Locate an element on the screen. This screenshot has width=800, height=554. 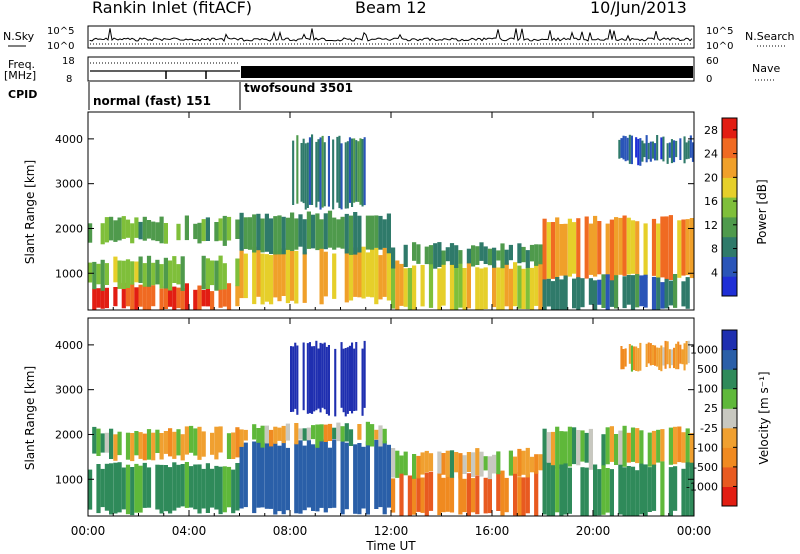
colorbar-tick-label: 1000 is located at coordinates (704, 350).